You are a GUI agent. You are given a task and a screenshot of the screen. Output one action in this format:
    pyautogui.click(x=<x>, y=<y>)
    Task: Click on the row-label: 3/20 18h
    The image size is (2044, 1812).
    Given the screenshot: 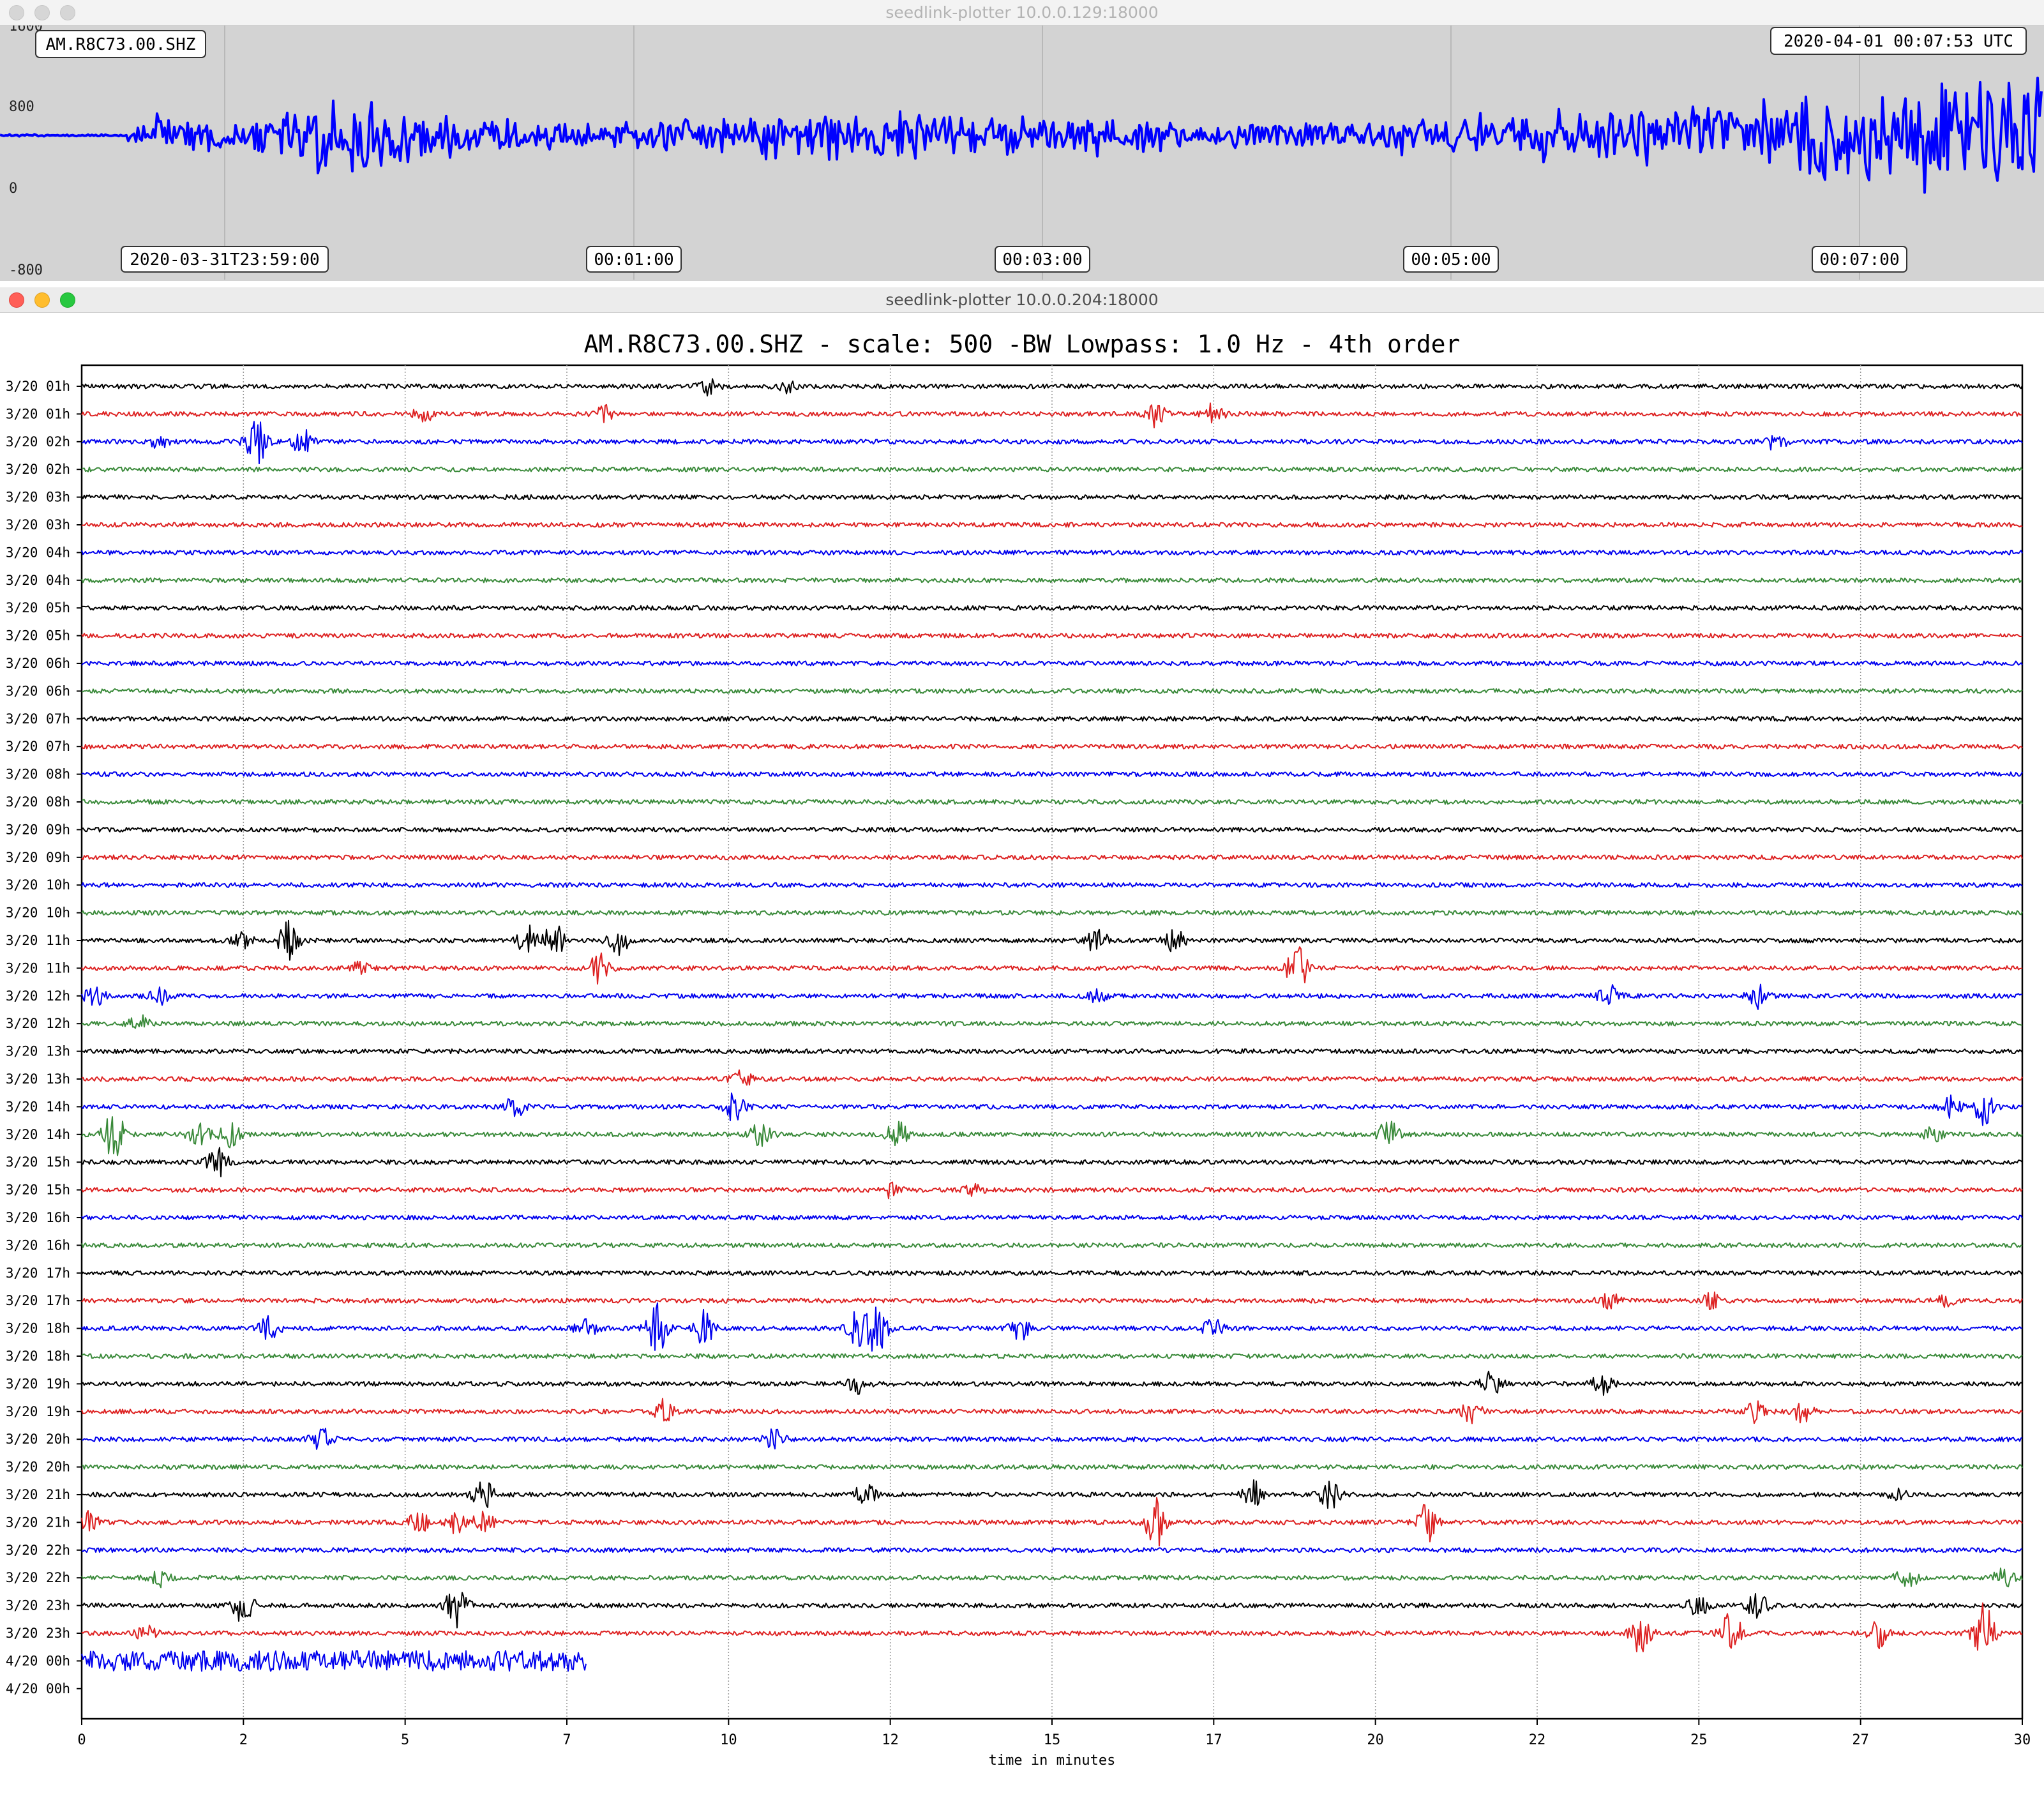 What is the action you would take?
    pyautogui.click(x=38, y=1356)
    